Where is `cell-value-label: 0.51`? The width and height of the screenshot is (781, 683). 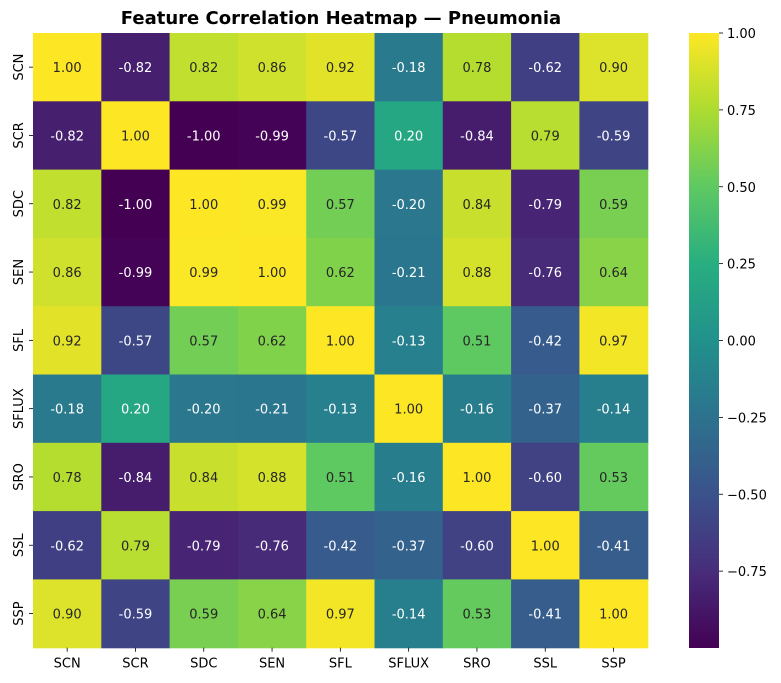
cell-value-label: 0.51 is located at coordinates (340, 478).